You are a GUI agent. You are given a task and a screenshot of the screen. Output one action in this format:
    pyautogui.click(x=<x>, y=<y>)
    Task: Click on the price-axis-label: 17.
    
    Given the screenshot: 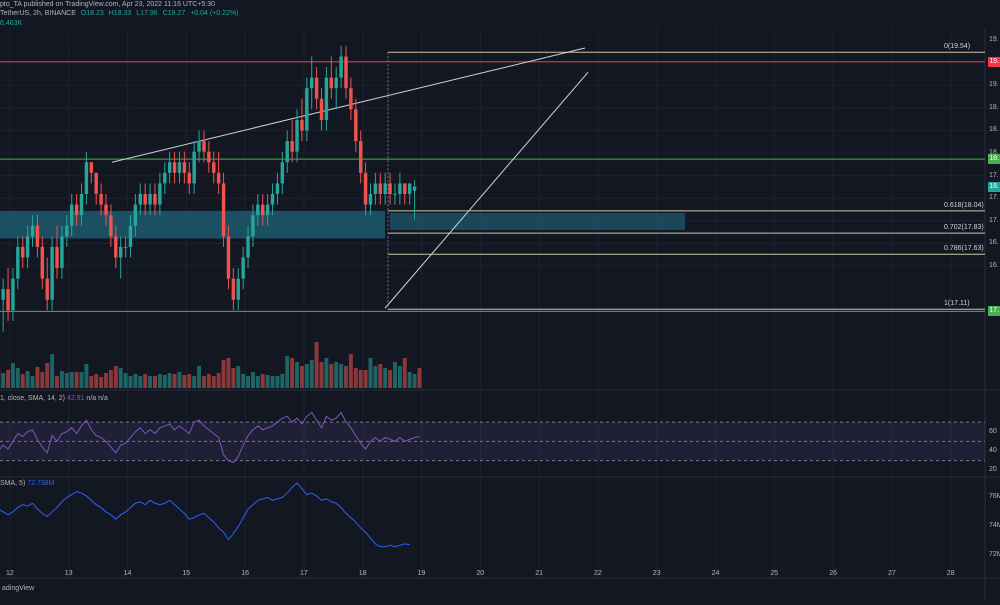 What is the action you would take?
    pyautogui.click(x=994, y=175)
    